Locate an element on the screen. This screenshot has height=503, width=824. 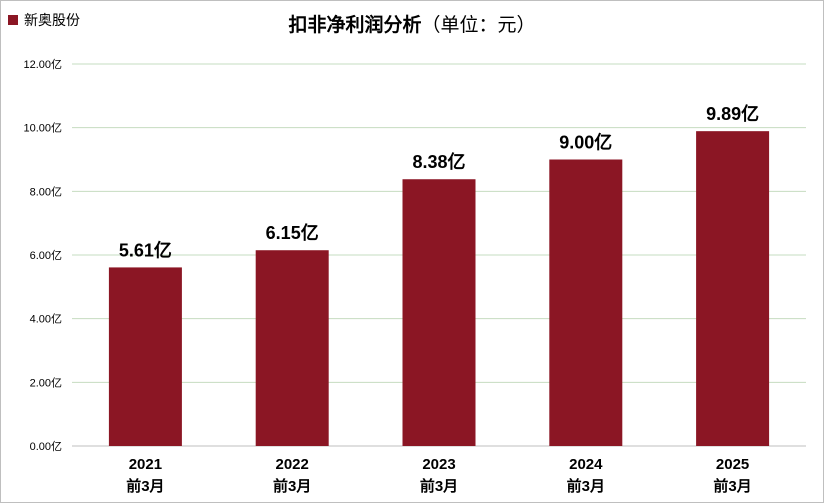
y-tick-label: 10.00亿 is located at coordinates (42, 128).